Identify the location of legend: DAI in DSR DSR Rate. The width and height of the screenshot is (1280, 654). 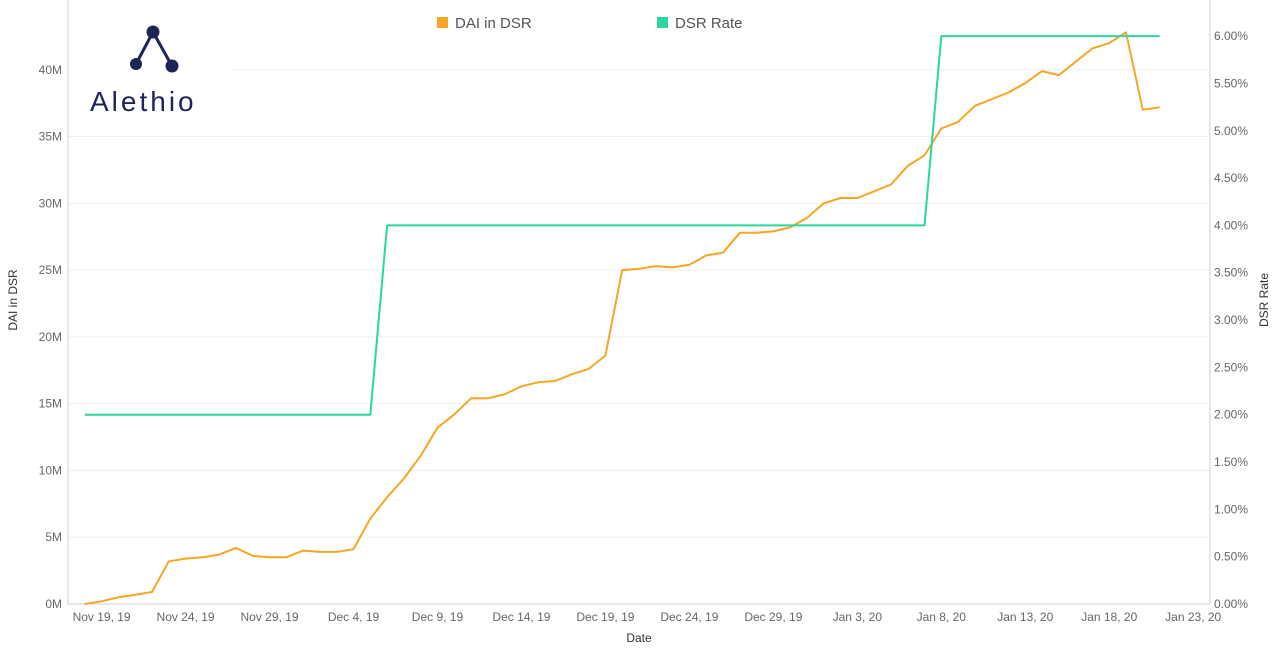
(590, 23).